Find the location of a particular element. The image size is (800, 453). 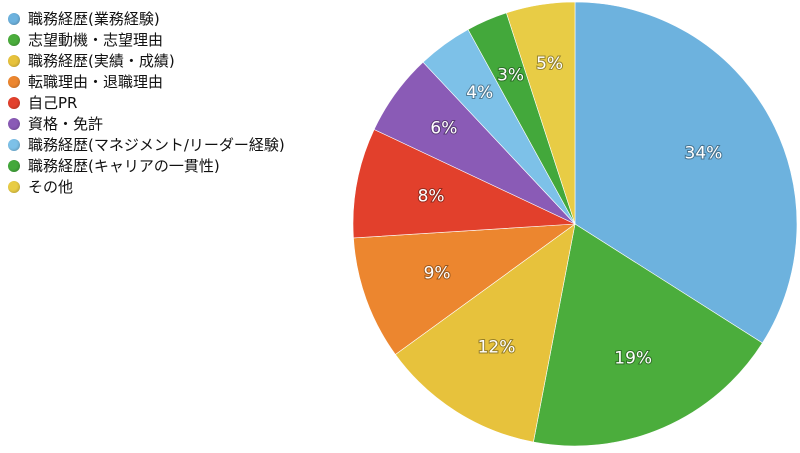

slice-label: 8% is located at coordinates (431, 197).